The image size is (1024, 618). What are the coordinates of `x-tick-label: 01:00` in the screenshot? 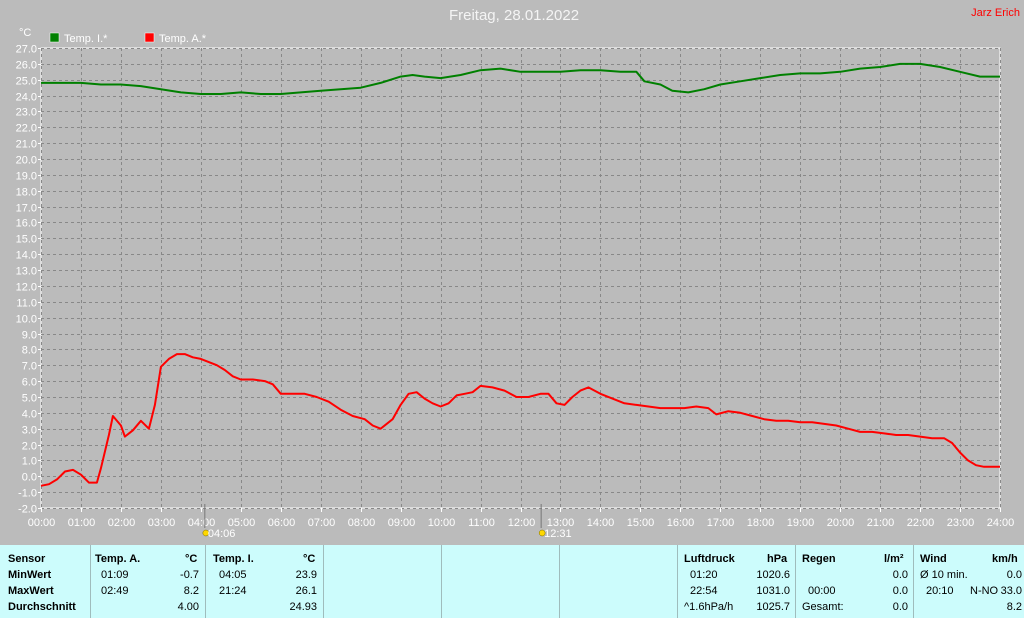 It's located at (82, 523).